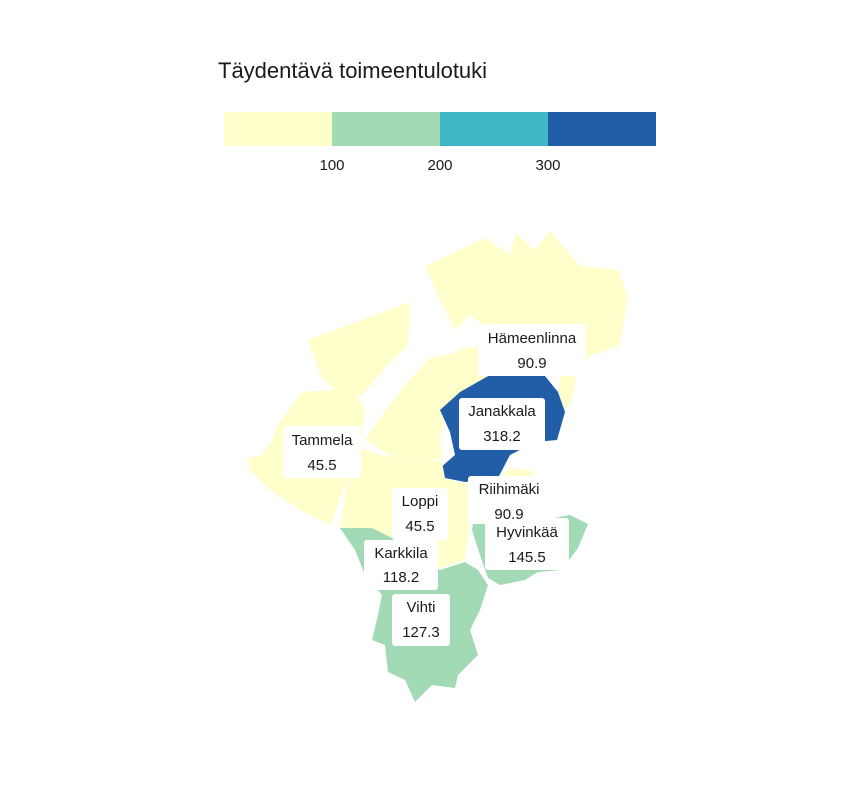  Describe the element at coordinates (321, 465) in the screenshot. I see `label-value-tammela: 45.5` at that location.